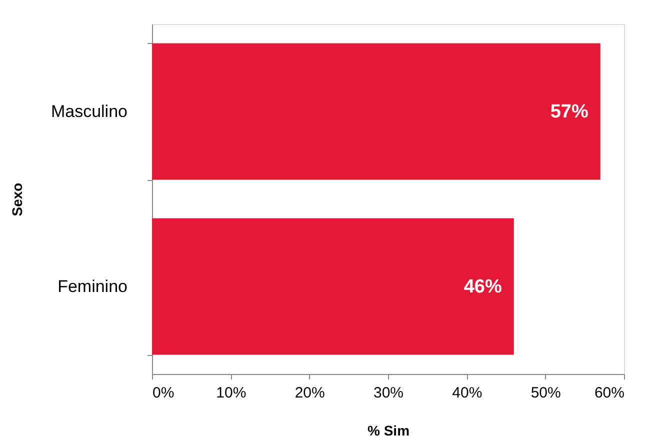 This screenshot has height=446, width=666. I want to click on data-label: 46%, so click(483, 287).